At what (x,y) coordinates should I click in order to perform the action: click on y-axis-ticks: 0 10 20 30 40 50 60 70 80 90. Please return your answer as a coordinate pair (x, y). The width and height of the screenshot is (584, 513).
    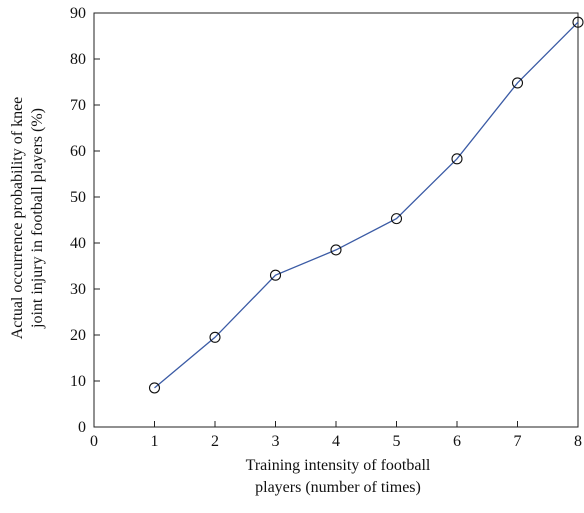
    Looking at the image, I should click on (85, 220).